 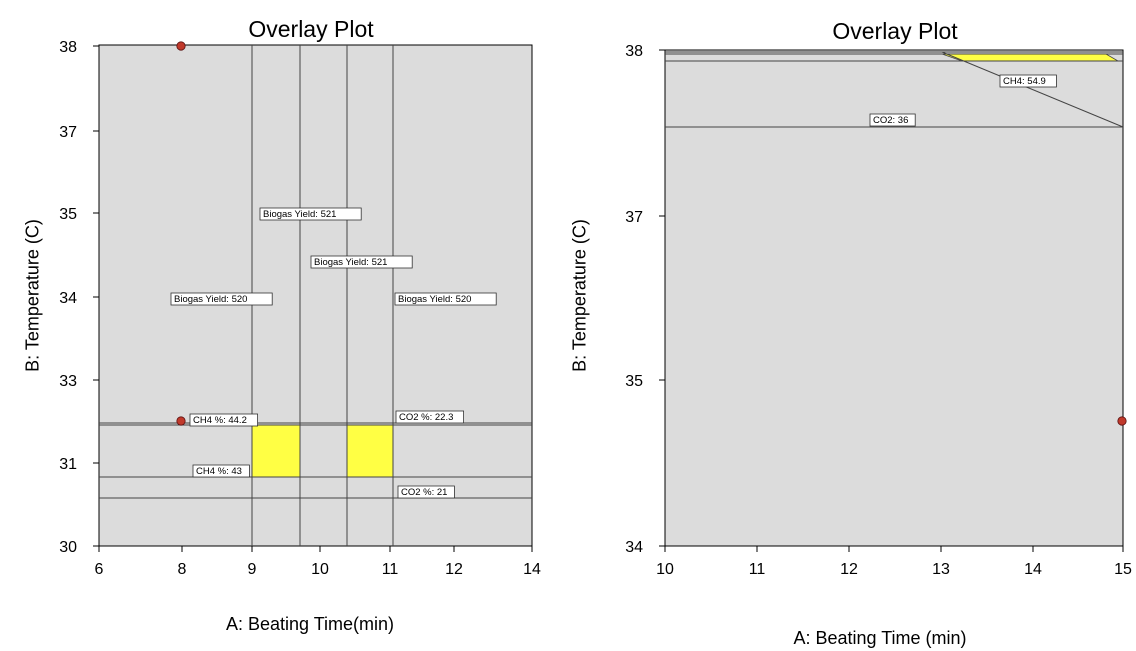 I want to click on chart-b-y-tick-label: 34, so click(x=634, y=547).